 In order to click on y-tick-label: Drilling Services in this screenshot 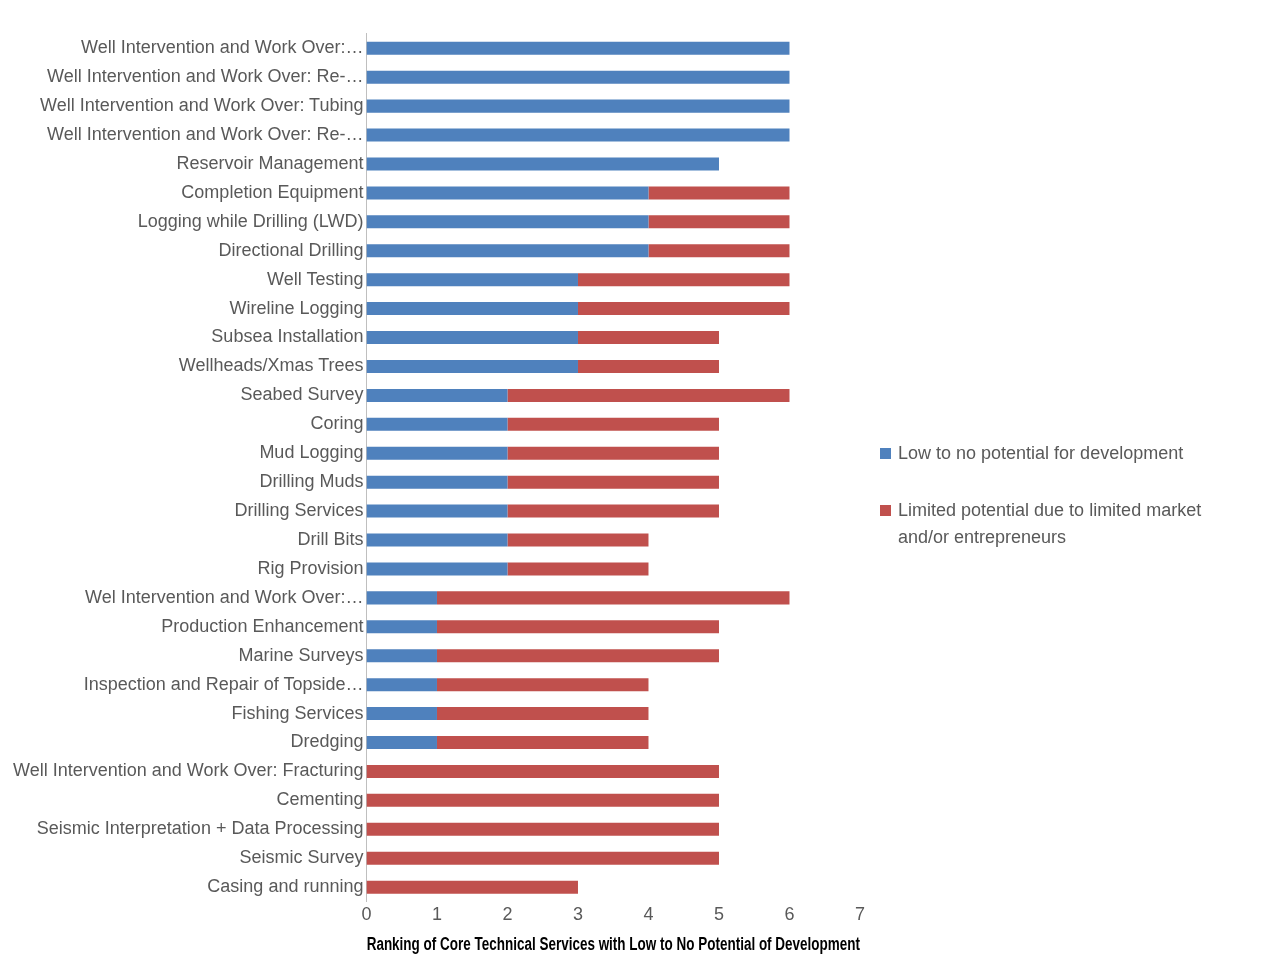, I will do `click(299, 510)`.